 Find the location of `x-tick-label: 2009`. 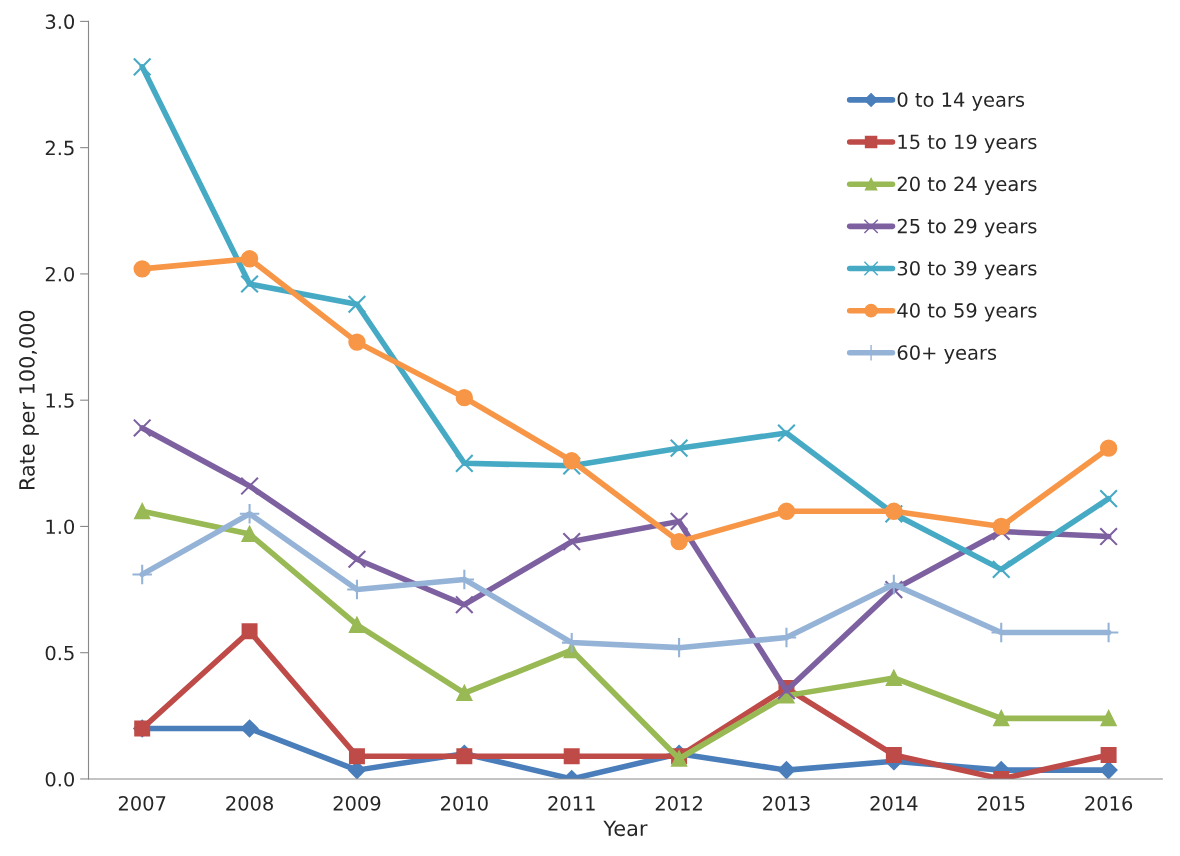

x-tick-label: 2009 is located at coordinates (357, 803).